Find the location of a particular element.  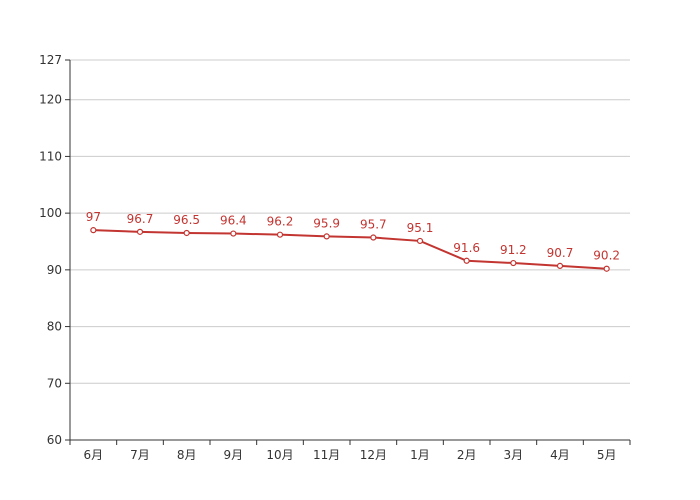

x-tick-label: 10月 is located at coordinates (279, 455).